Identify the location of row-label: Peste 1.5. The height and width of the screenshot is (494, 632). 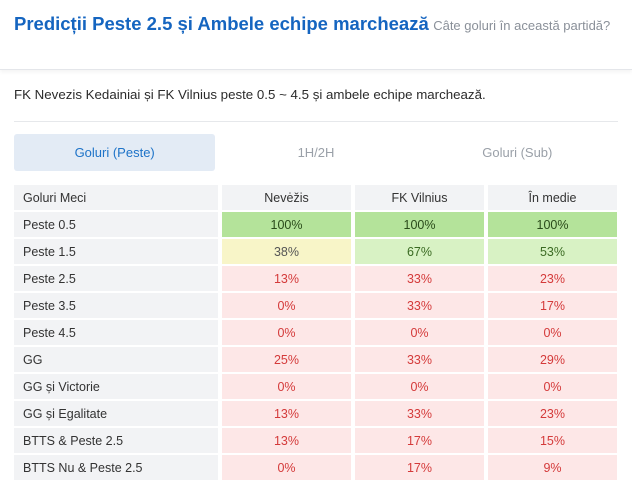
(116, 251).